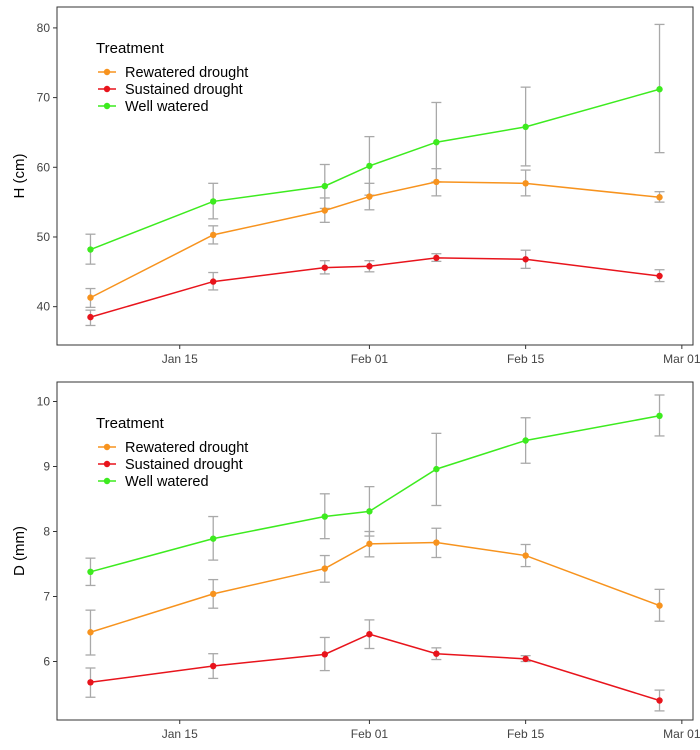 This screenshot has width=700, height=750. What do you see at coordinates (44, 402) in the screenshot?
I see `y-tick-label: 10` at bounding box center [44, 402].